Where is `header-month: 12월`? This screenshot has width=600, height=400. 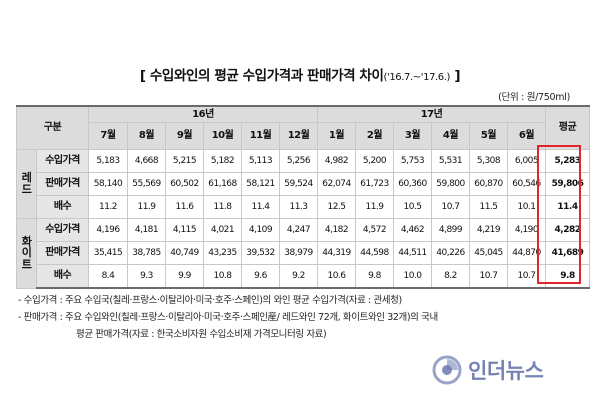
header-month: 12월 is located at coordinates (298, 136).